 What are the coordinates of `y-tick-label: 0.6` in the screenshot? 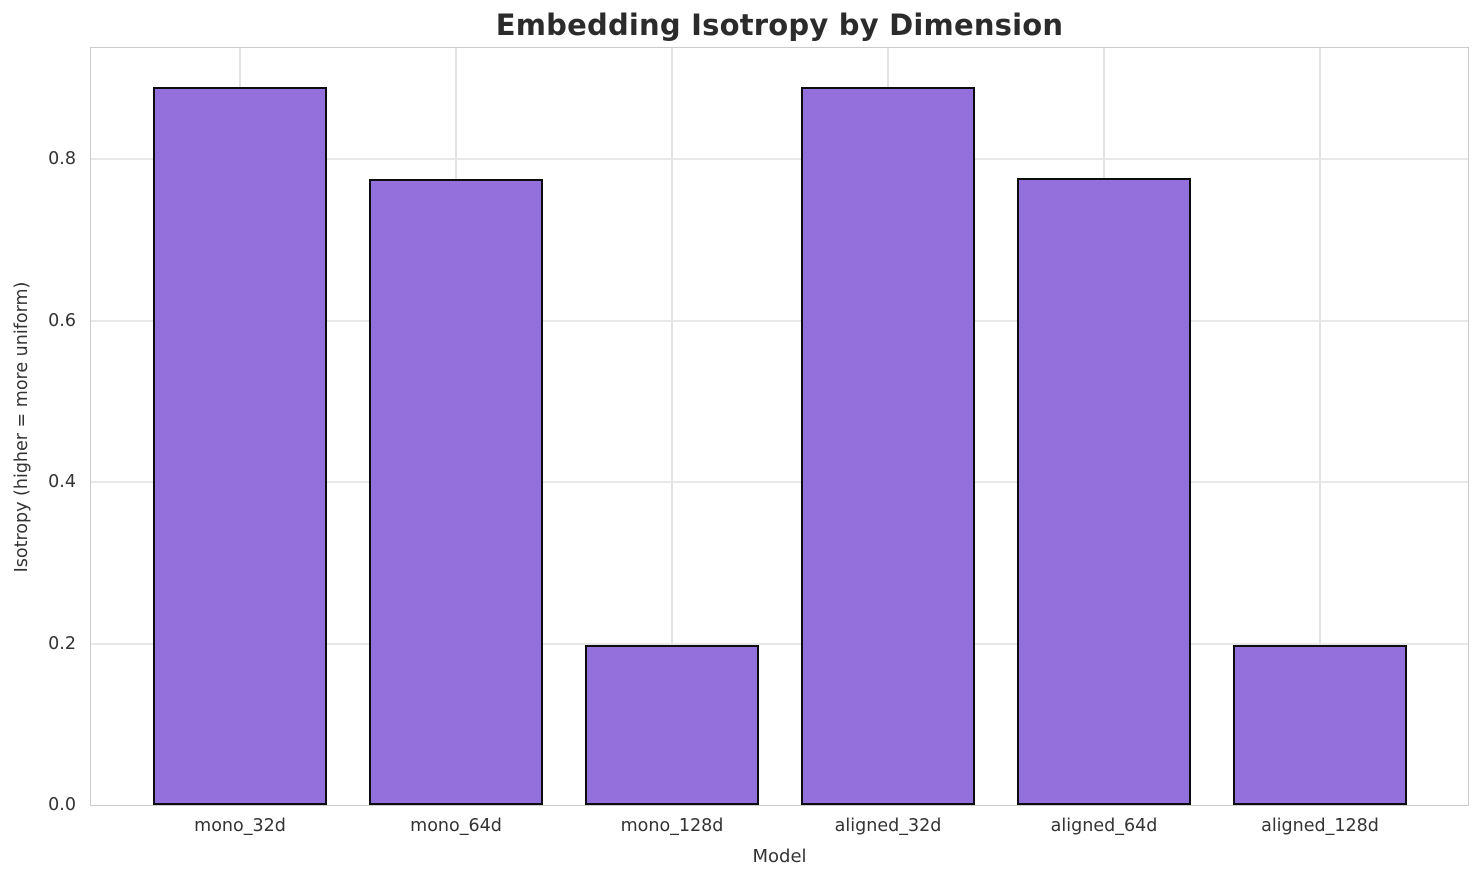 It's located at (62, 320).